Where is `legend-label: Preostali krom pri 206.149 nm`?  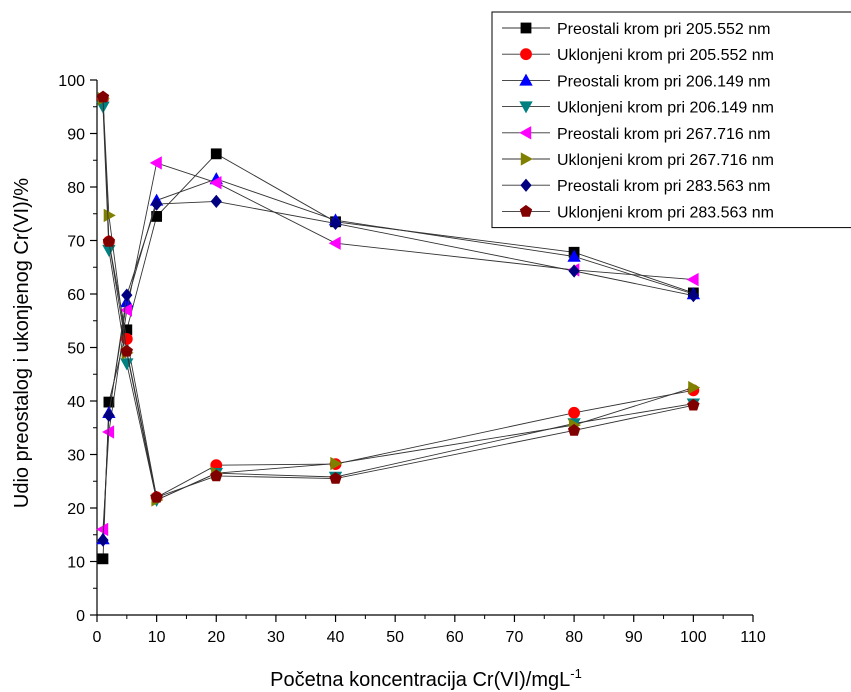
legend-label: Preostali krom pri 206.149 nm is located at coordinates (663, 81).